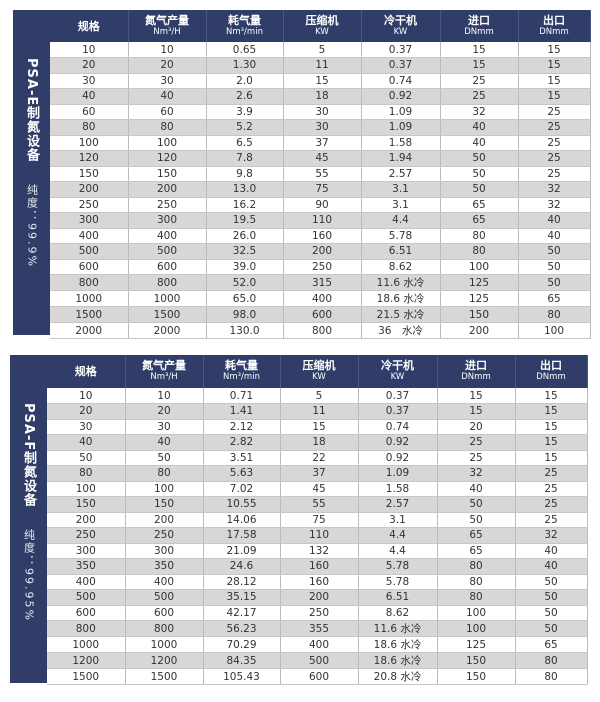 This screenshot has width=600, height=702. Describe the element at coordinates (320, 81) in the screenshot. I see `table-row: 30 30 2.0 15 0.74 25 15` at that location.